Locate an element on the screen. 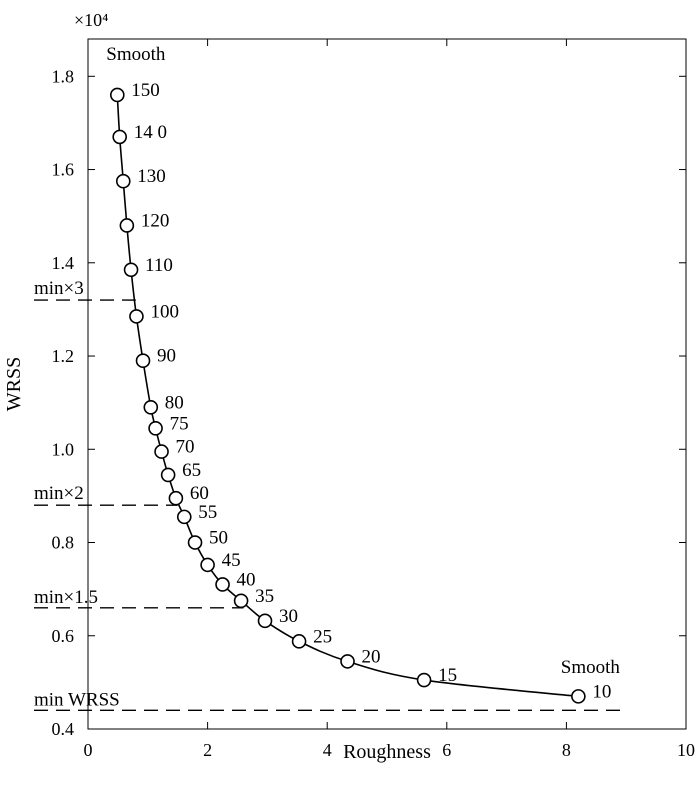  data-point-label: 30 is located at coordinates (288, 616).